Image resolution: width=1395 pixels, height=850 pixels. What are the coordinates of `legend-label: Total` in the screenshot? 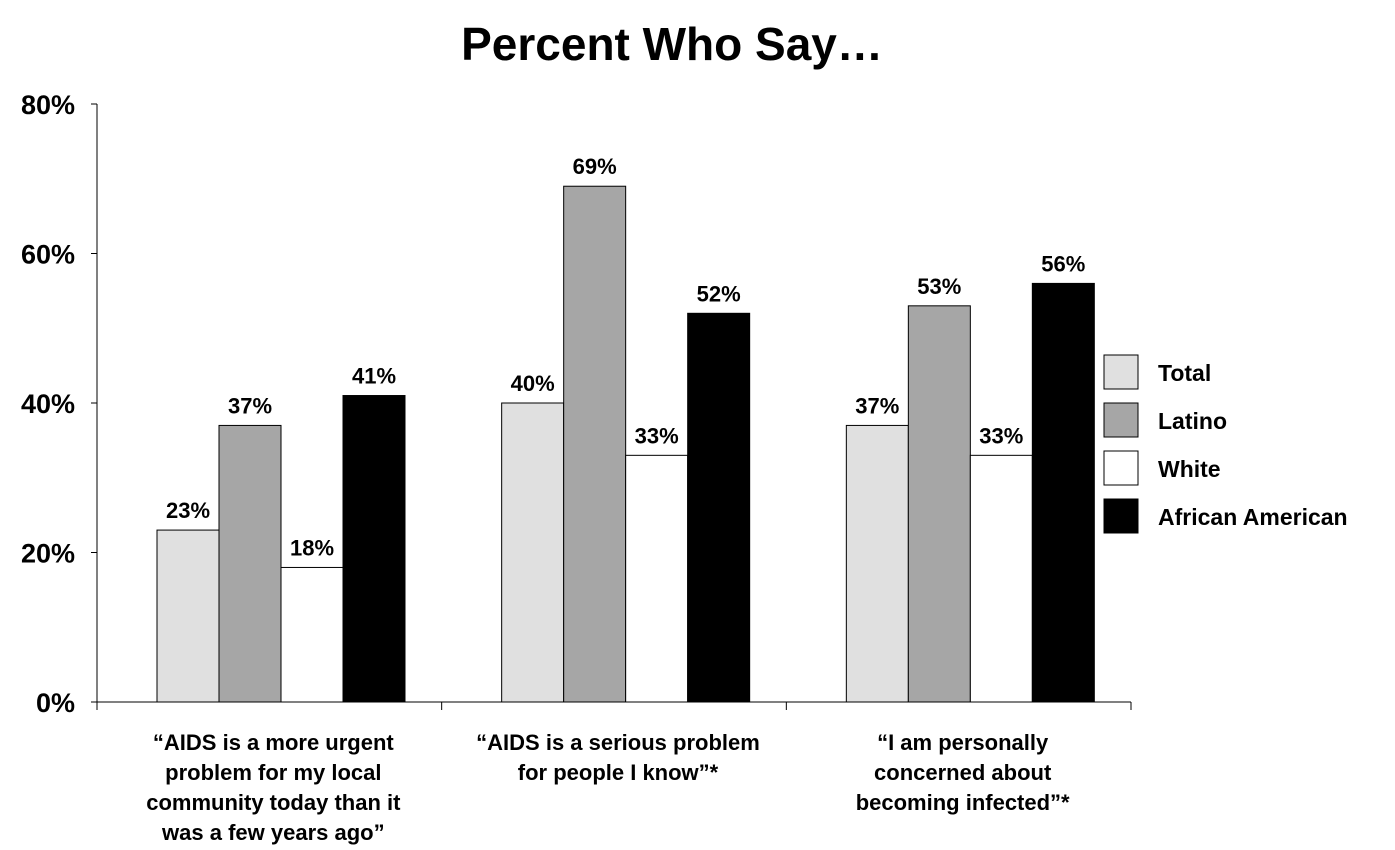 It's located at (1184, 373).